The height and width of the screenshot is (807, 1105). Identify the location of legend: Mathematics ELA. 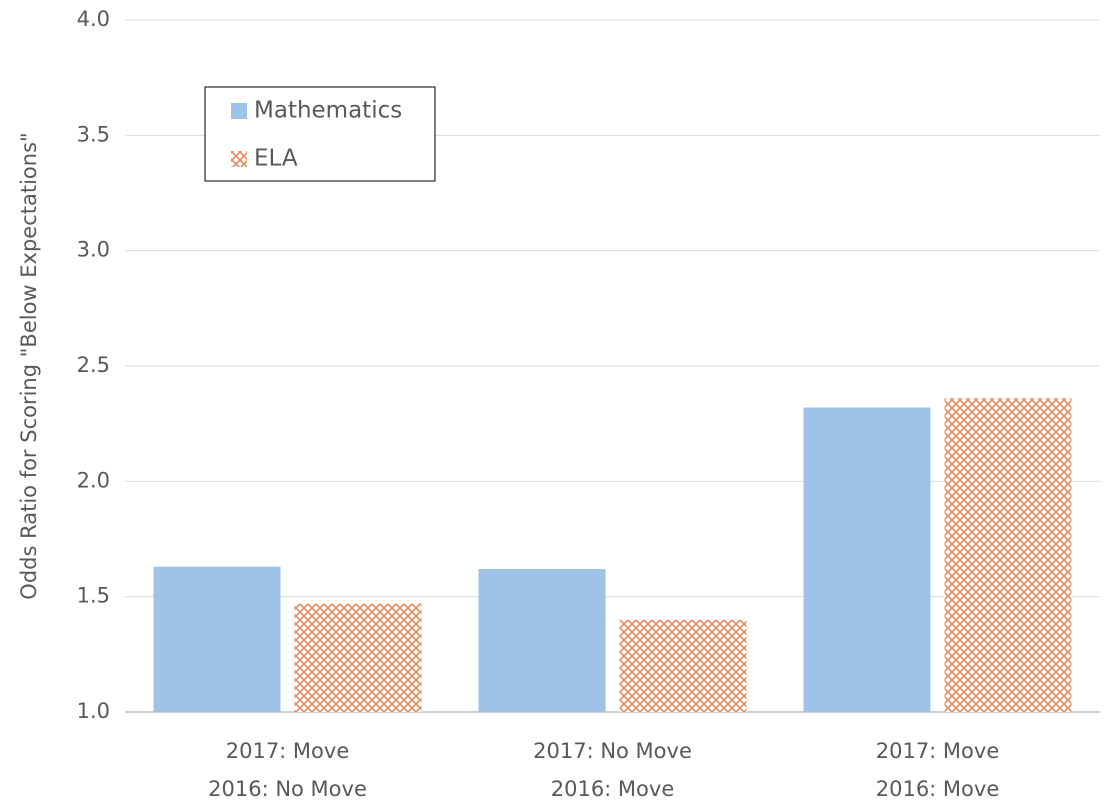
(320, 134).